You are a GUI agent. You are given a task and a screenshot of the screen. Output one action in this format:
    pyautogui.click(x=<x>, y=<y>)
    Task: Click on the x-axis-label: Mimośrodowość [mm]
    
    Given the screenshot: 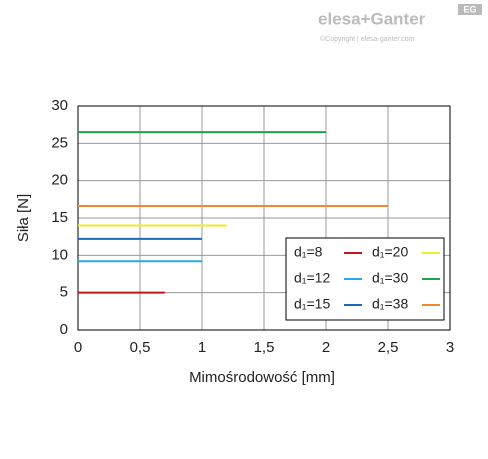 What is the action you would take?
    pyautogui.click(x=262, y=377)
    